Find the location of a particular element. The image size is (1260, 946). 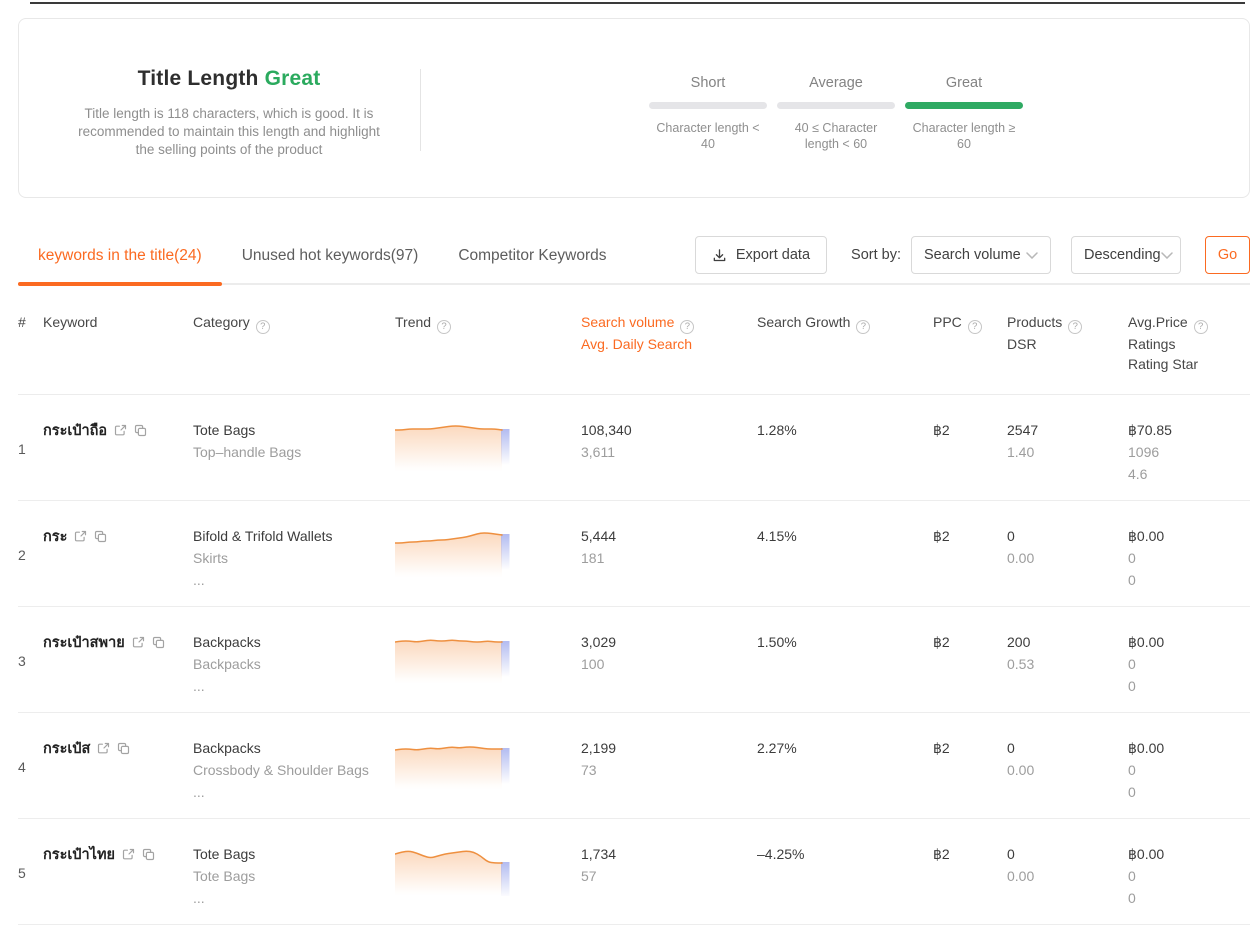

sort-order-select: Descending is located at coordinates (1126, 255).